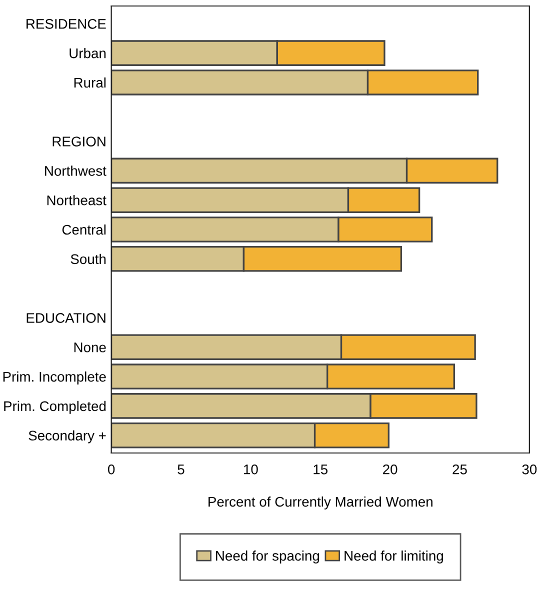 The width and height of the screenshot is (543, 600). What do you see at coordinates (66, 318) in the screenshot?
I see `y-tick-label: EDUCATION` at bounding box center [66, 318].